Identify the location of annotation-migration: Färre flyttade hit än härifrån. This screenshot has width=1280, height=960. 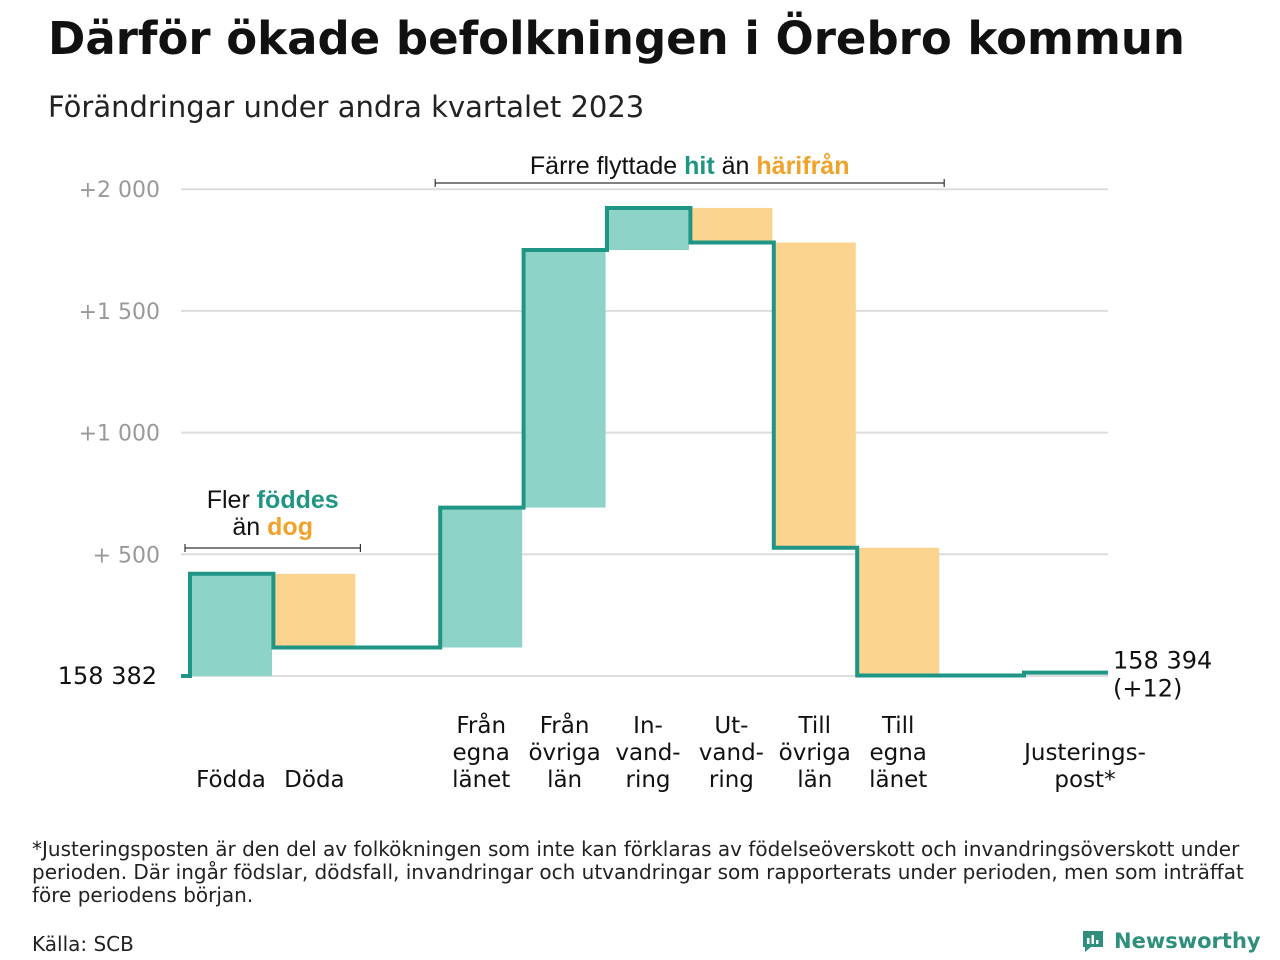
(690, 166).